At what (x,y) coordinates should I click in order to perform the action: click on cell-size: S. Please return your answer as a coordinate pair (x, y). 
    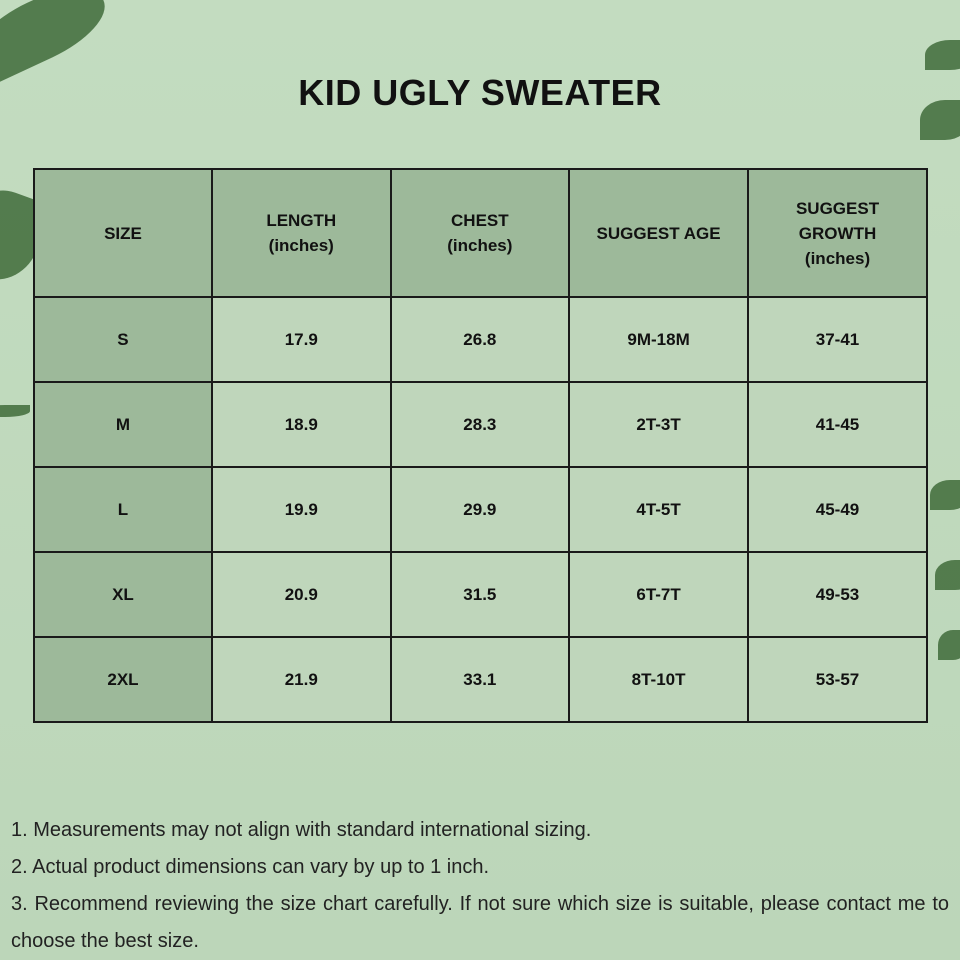
    Looking at the image, I should click on (123, 339).